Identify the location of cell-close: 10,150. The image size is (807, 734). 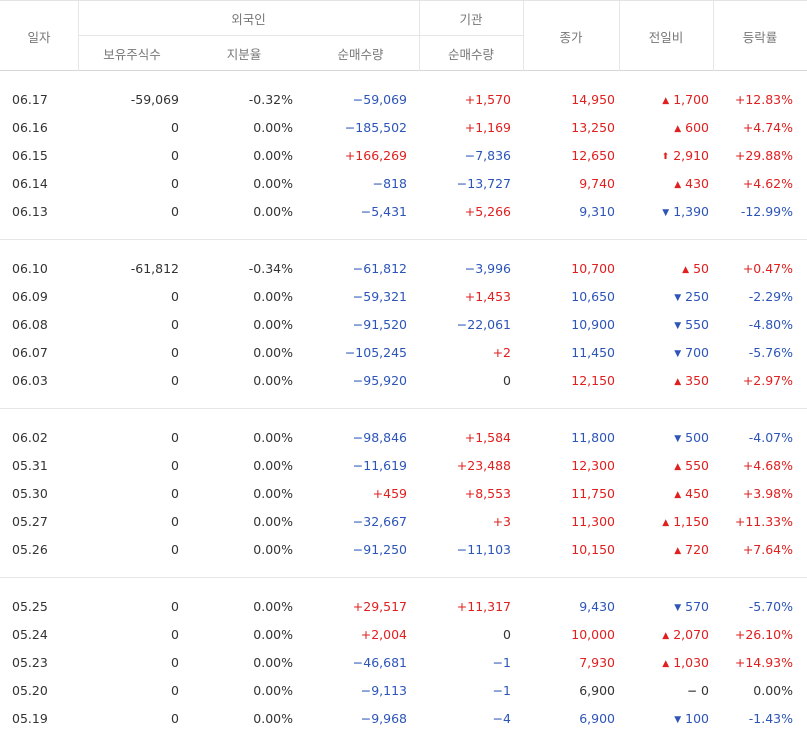
(593, 549).